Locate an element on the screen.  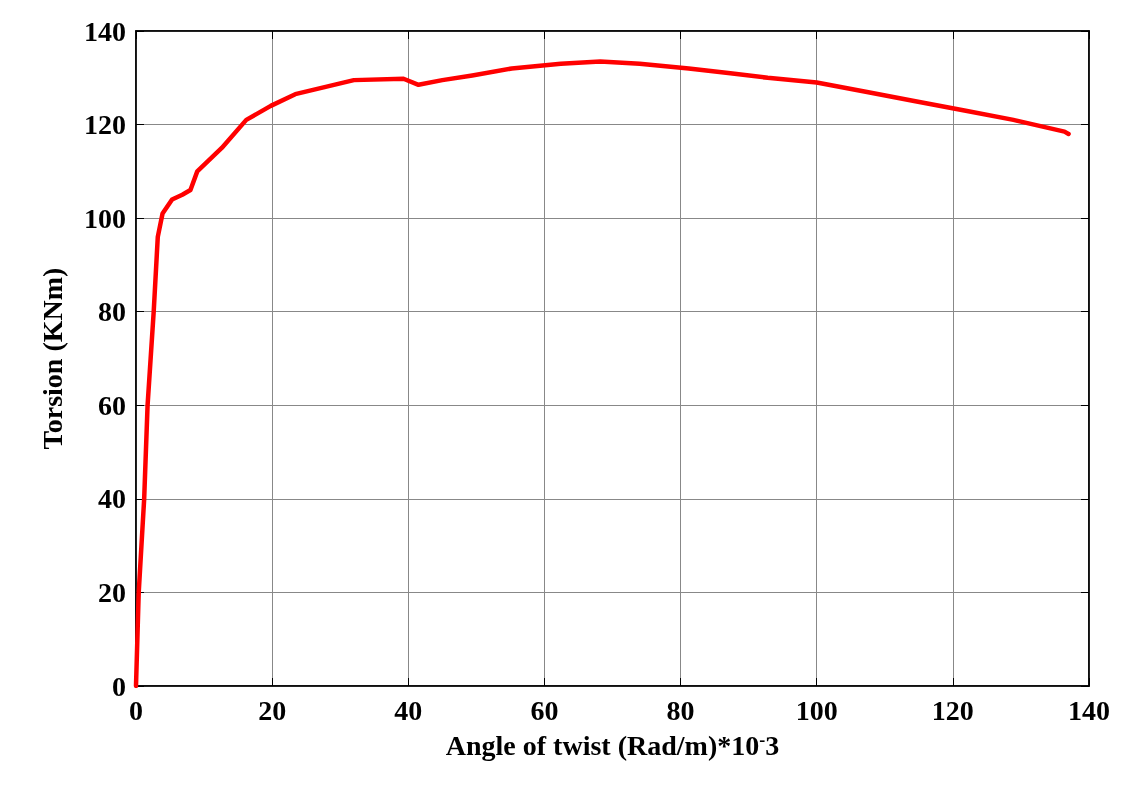
y-tick-label: 100 is located at coordinates (105, 218).